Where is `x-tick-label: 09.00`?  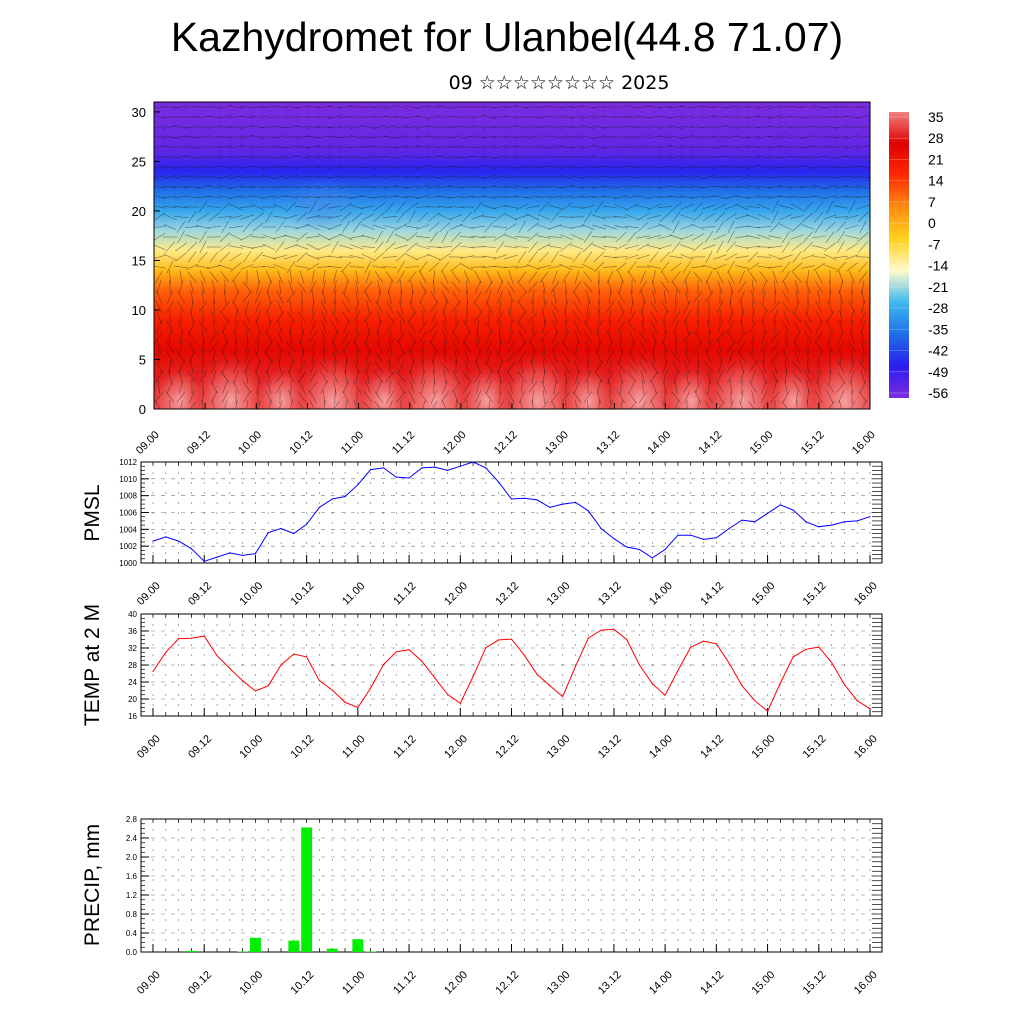
x-tick-label: 09.00 is located at coordinates (148, 443).